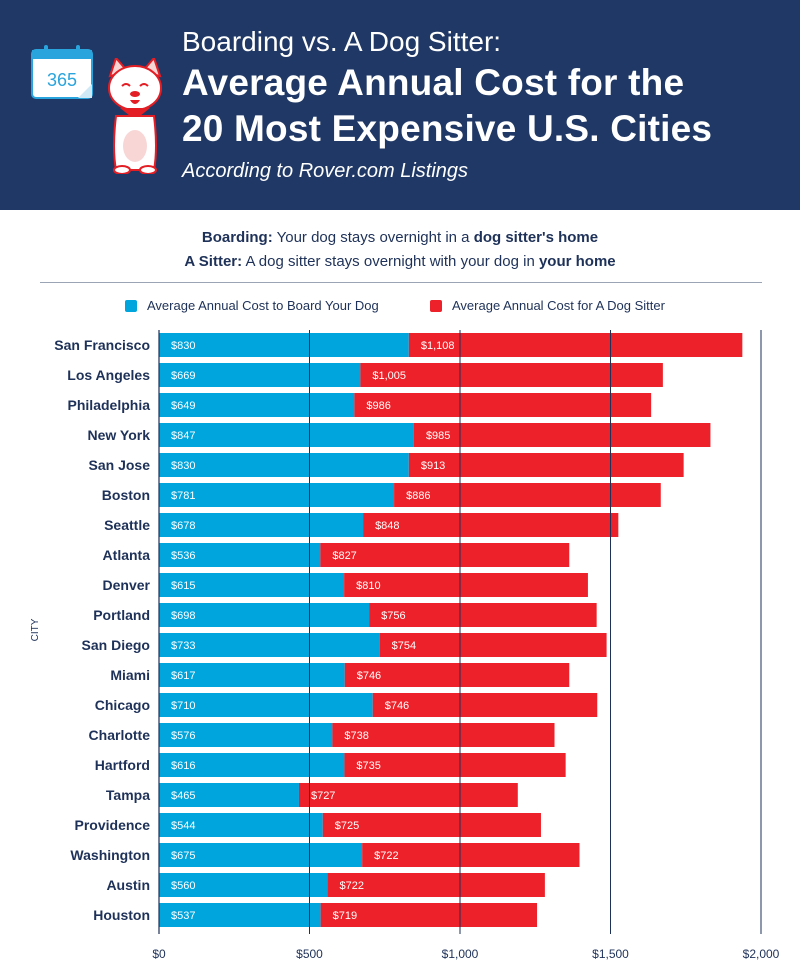  Describe the element at coordinates (368, 766) in the screenshot. I see `bar-value-label: $735` at that location.